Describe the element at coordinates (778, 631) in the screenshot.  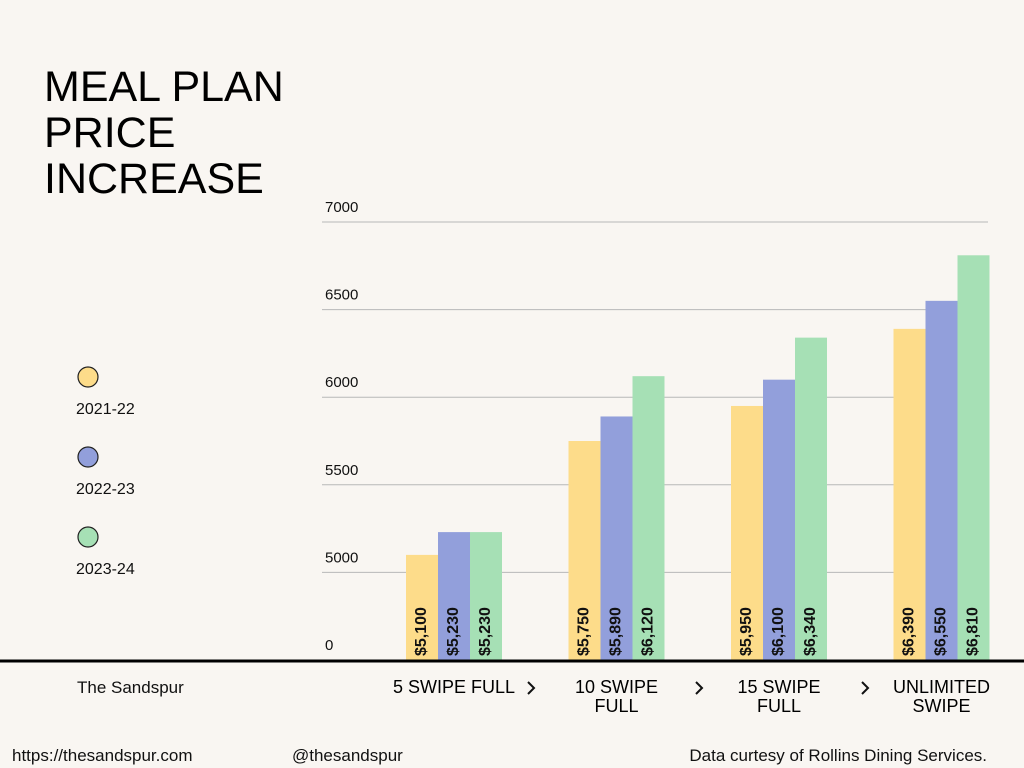
I see `value-label: $6,100` at that location.